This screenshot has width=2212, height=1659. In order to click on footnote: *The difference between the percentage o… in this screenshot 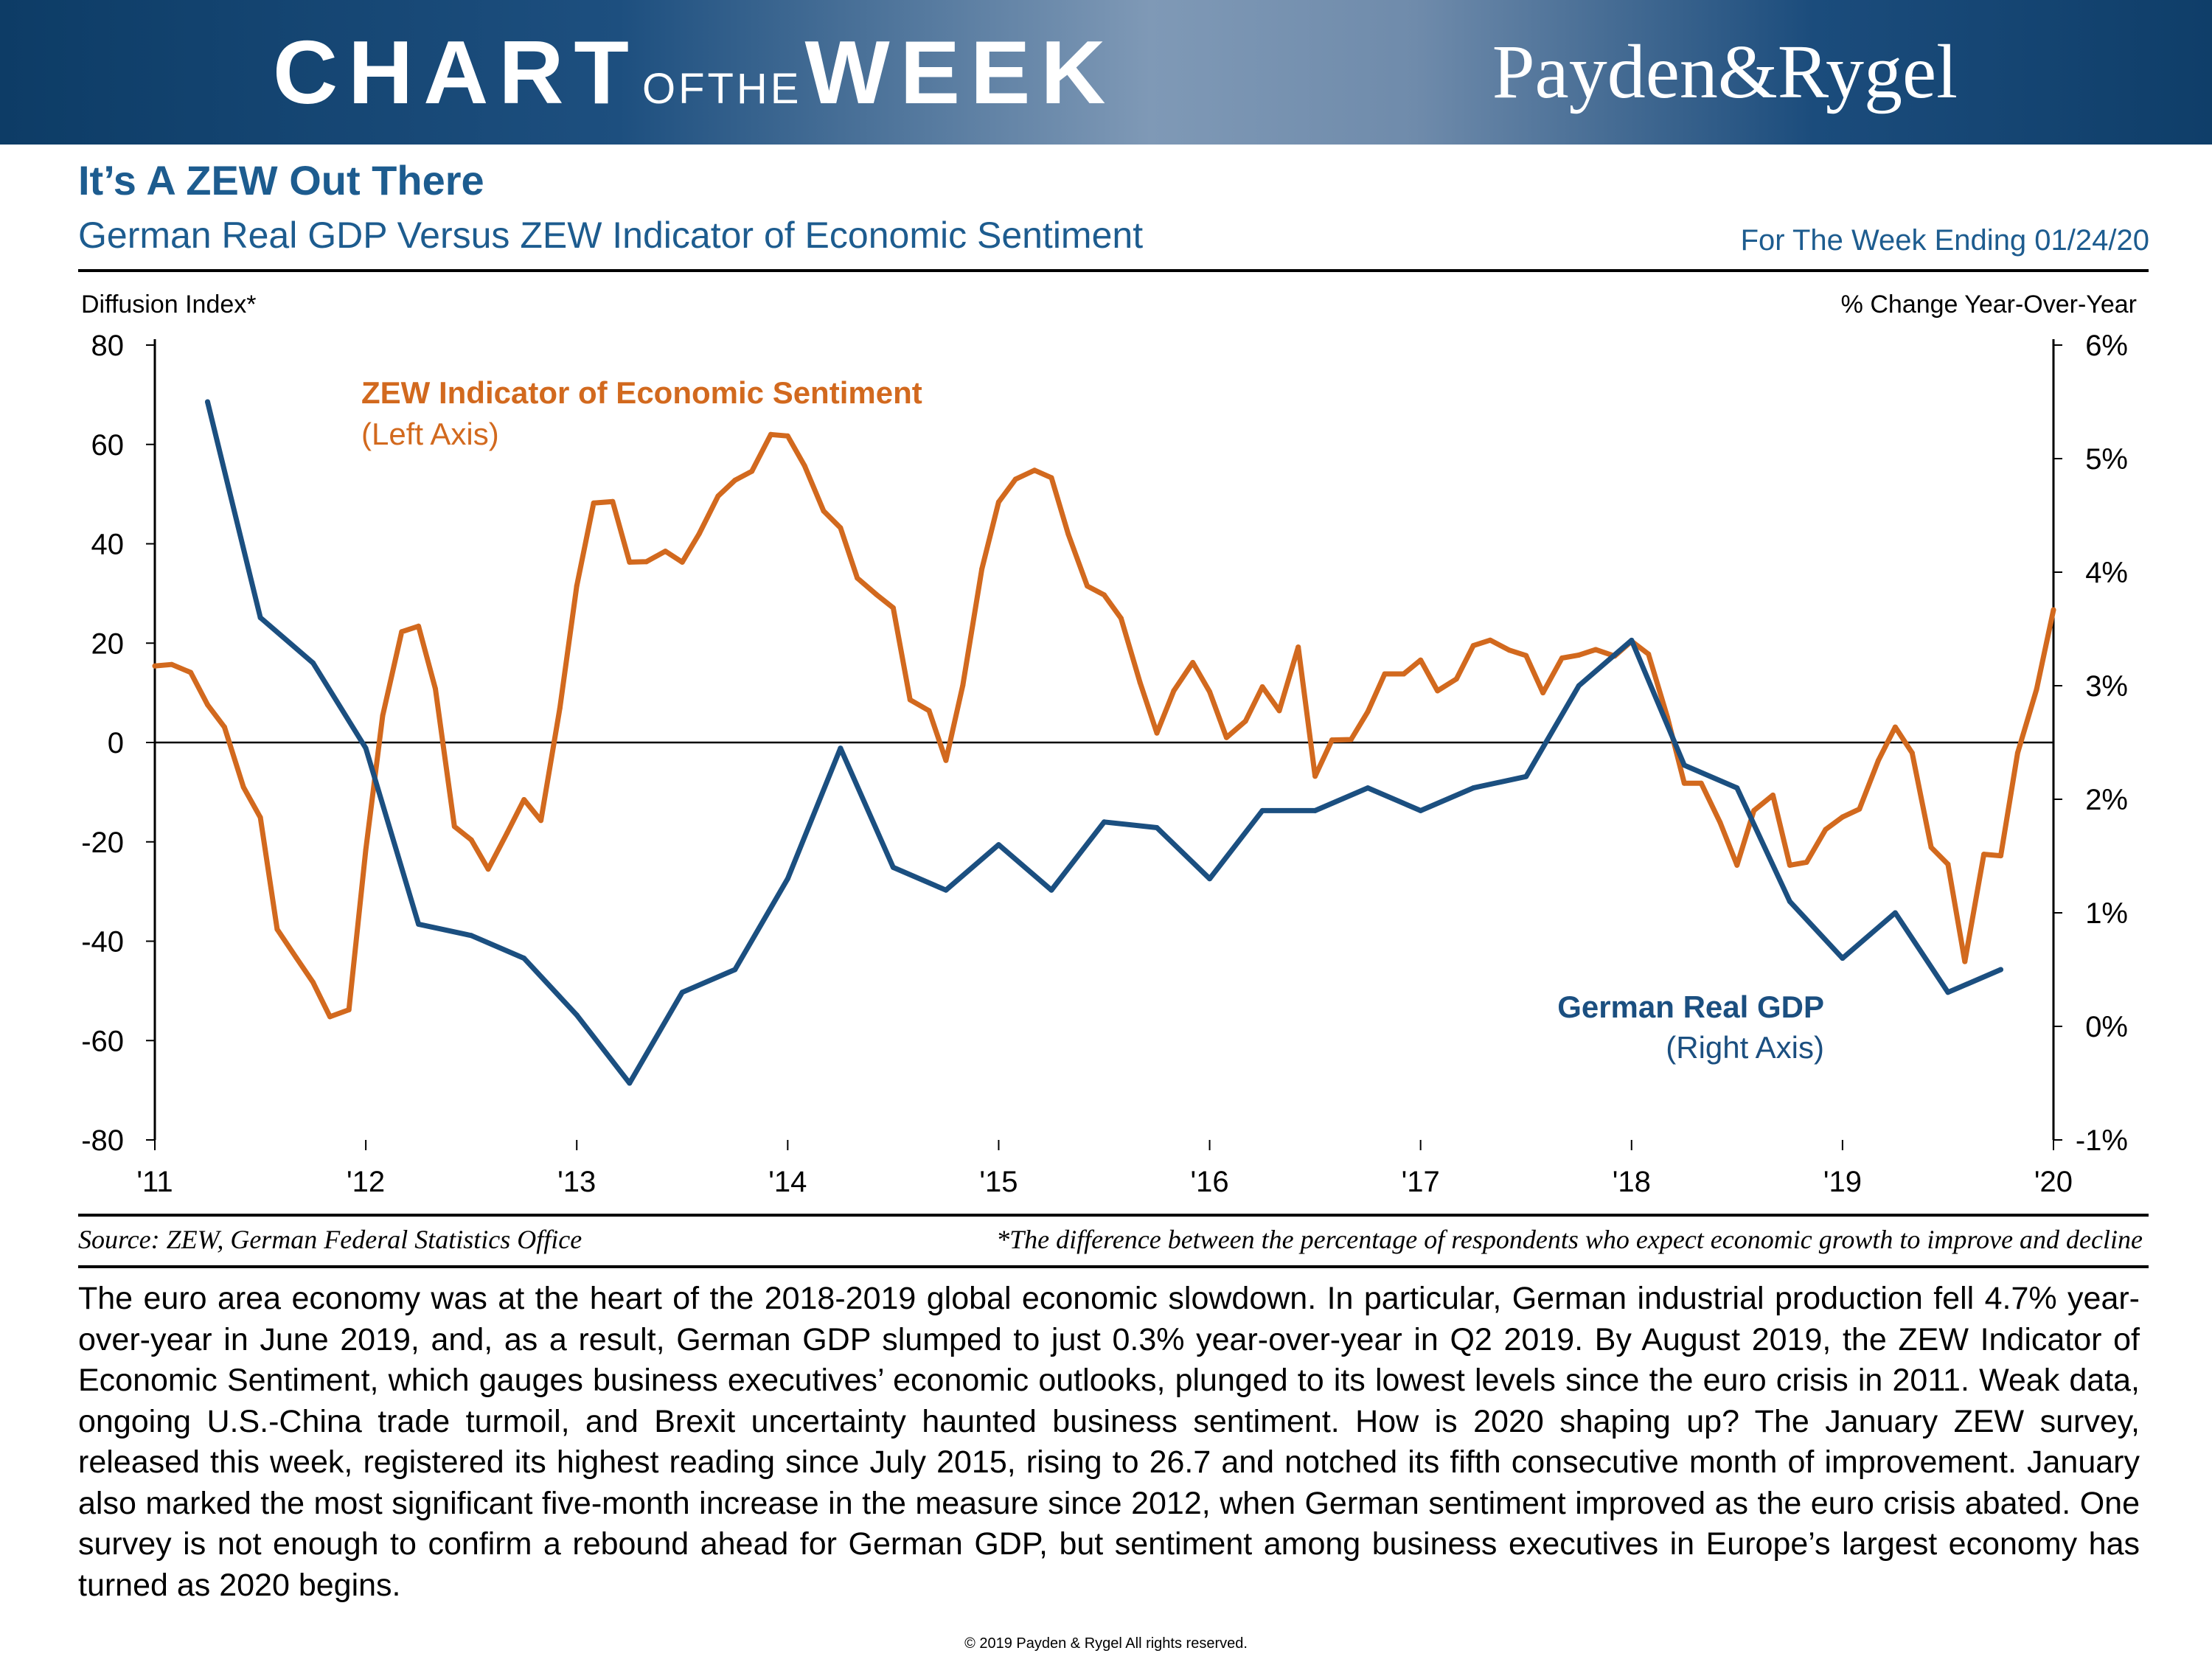, I will do `click(1569, 1239)`.